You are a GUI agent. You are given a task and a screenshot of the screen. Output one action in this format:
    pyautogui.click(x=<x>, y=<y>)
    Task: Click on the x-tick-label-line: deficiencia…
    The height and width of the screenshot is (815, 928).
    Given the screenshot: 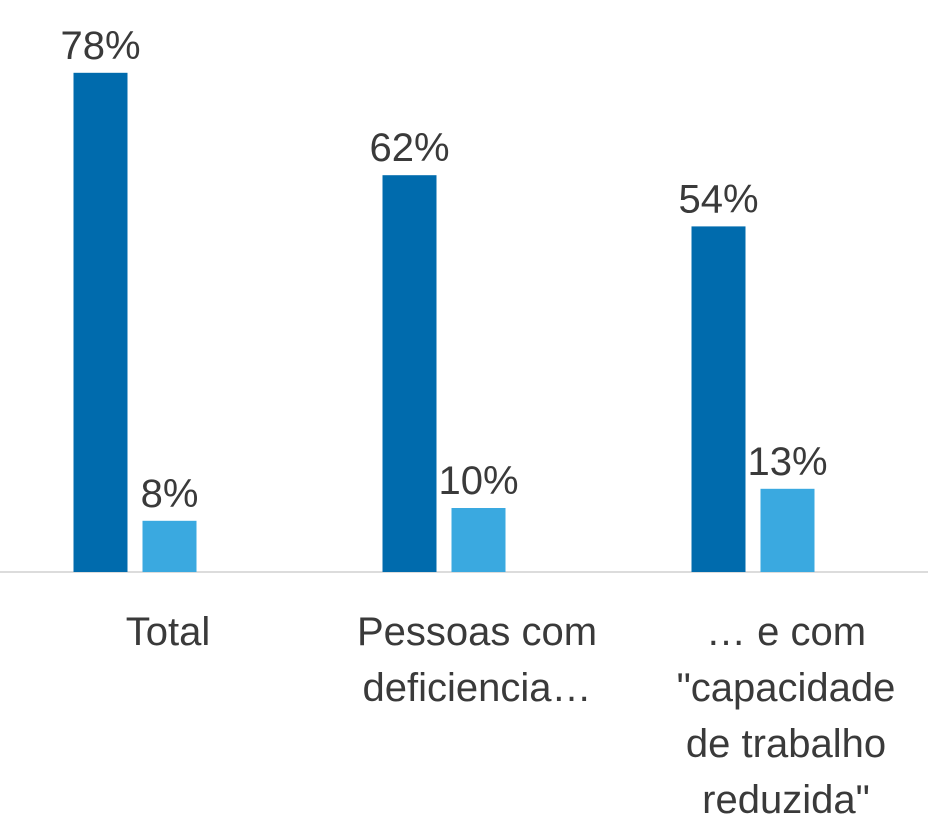 What is the action you would take?
    pyautogui.click(x=476, y=688)
    